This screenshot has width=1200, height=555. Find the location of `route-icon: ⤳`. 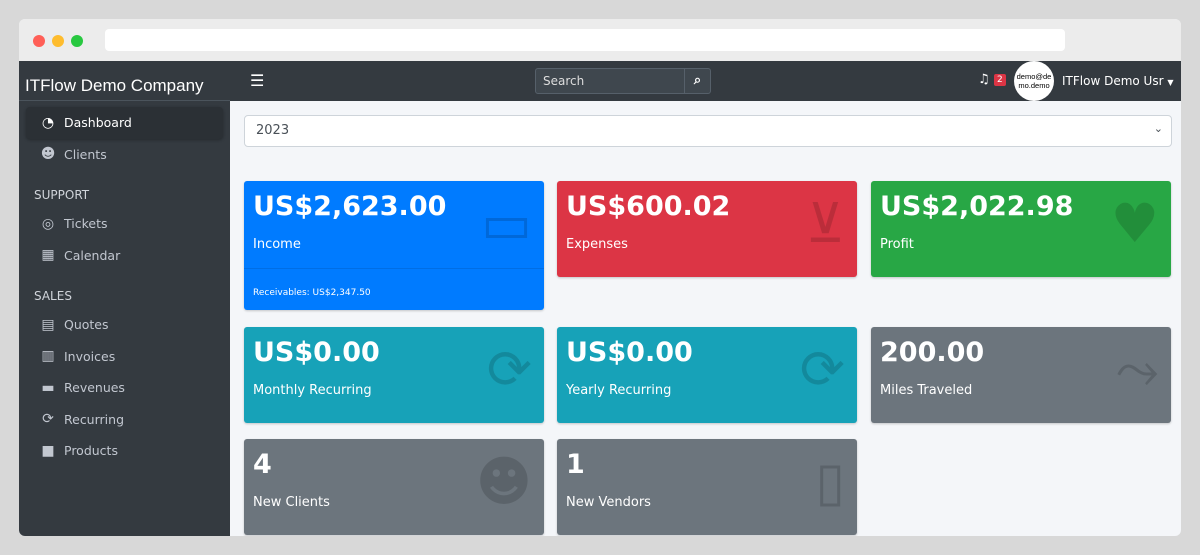

route-icon: ⤳ is located at coordinates (1137, 369).